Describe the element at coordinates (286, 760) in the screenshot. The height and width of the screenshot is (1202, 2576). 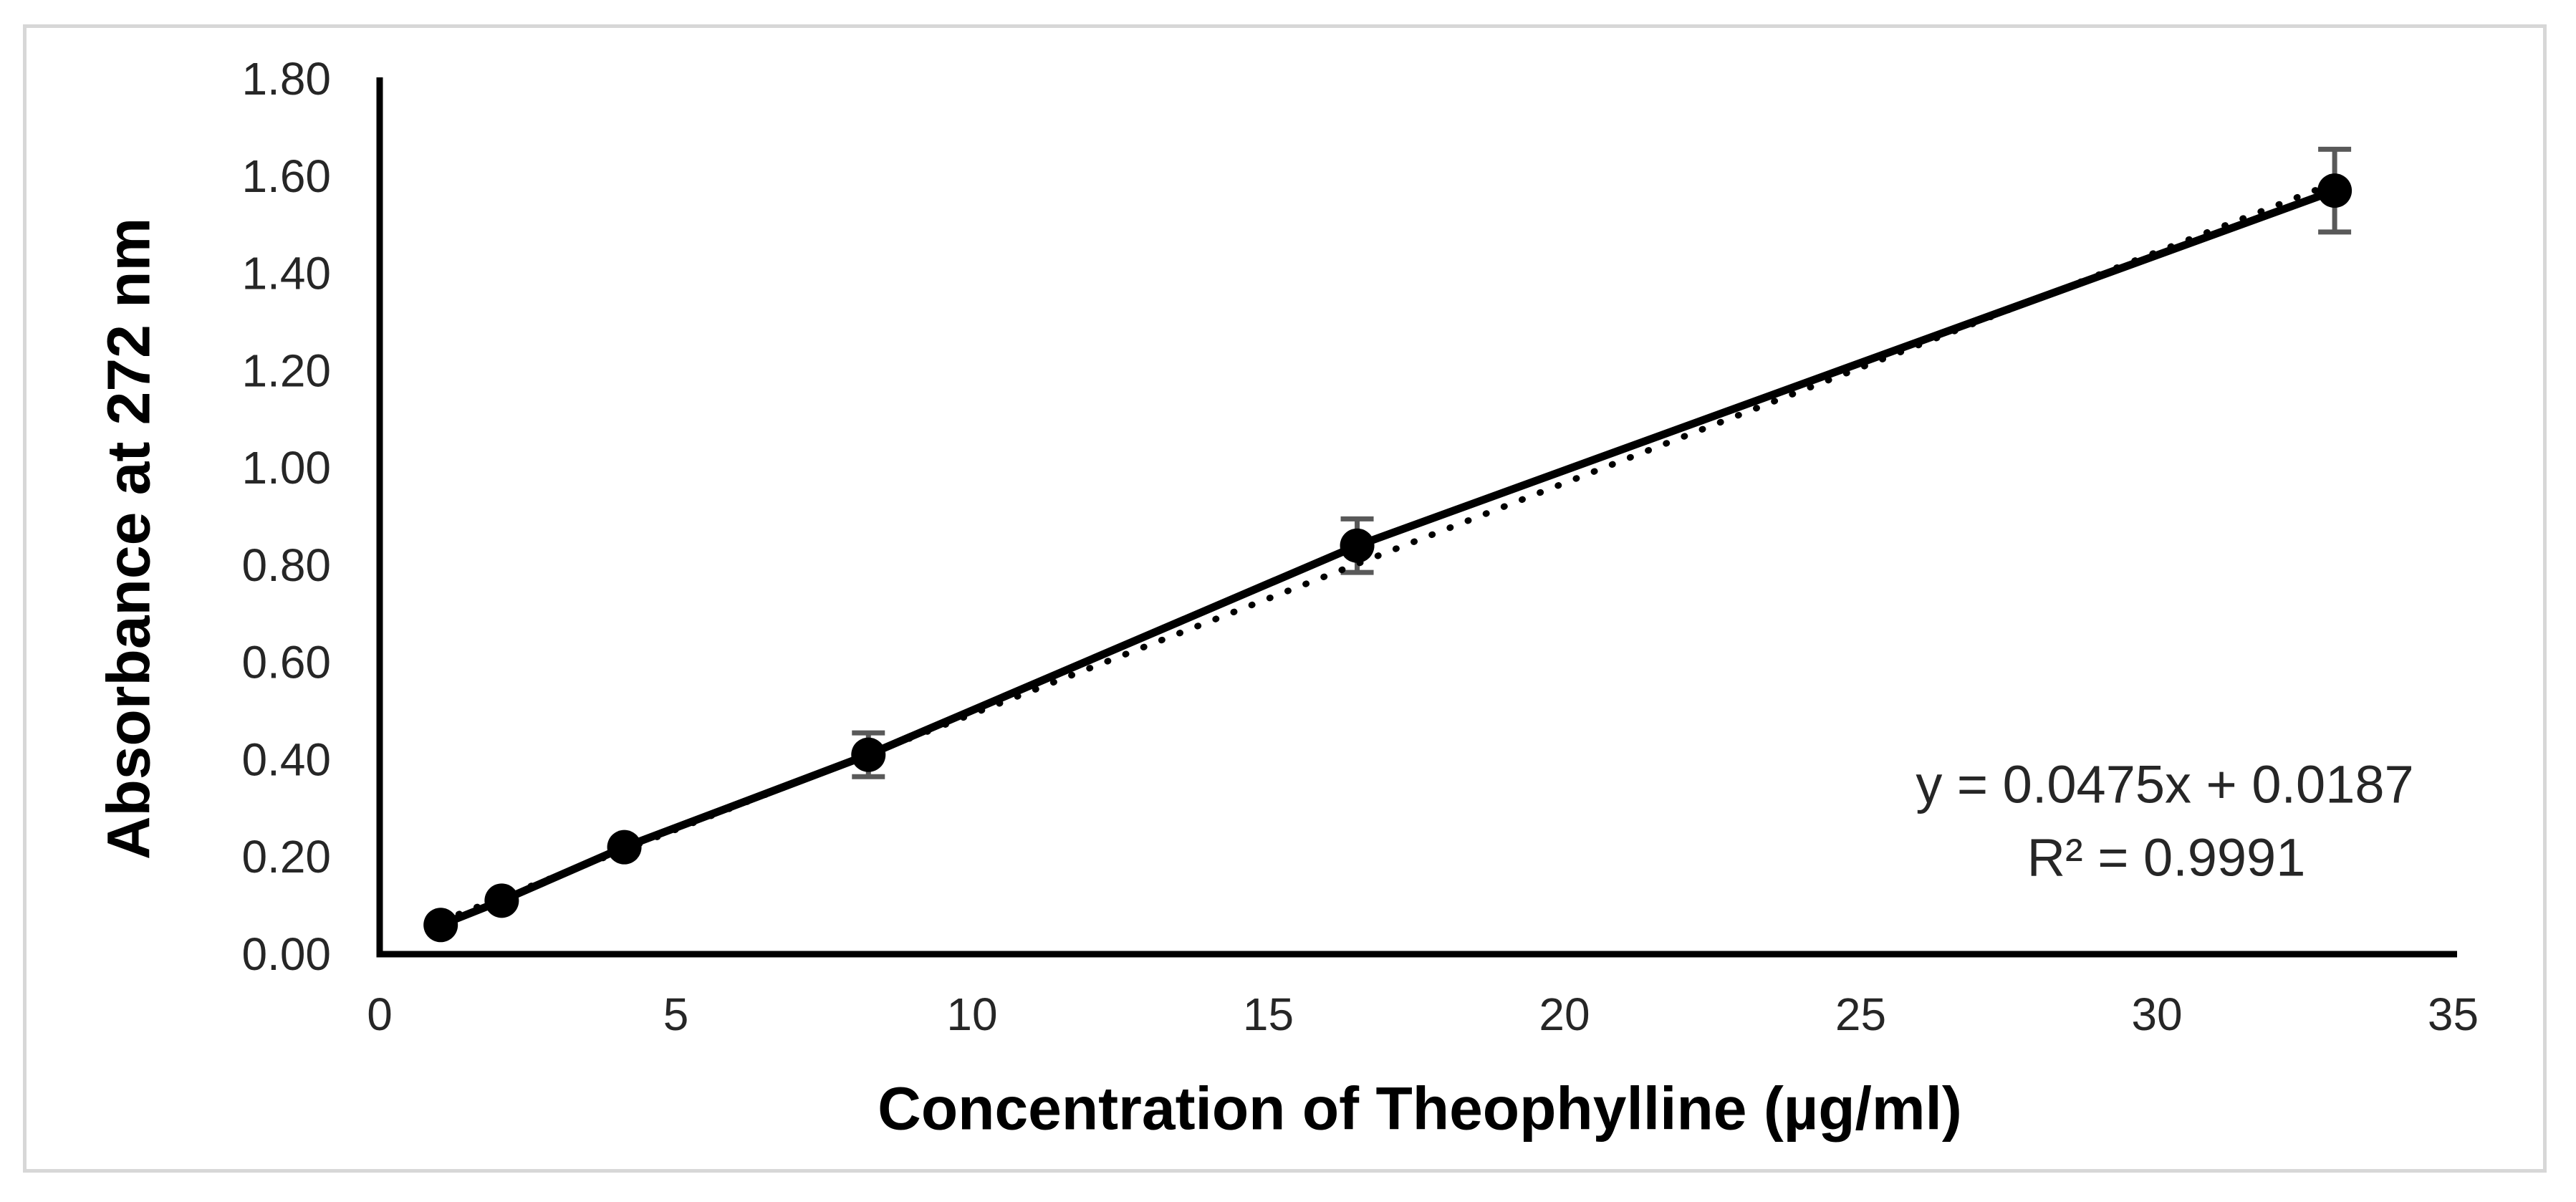
I see `y-tick-label: 0.40` at that location.